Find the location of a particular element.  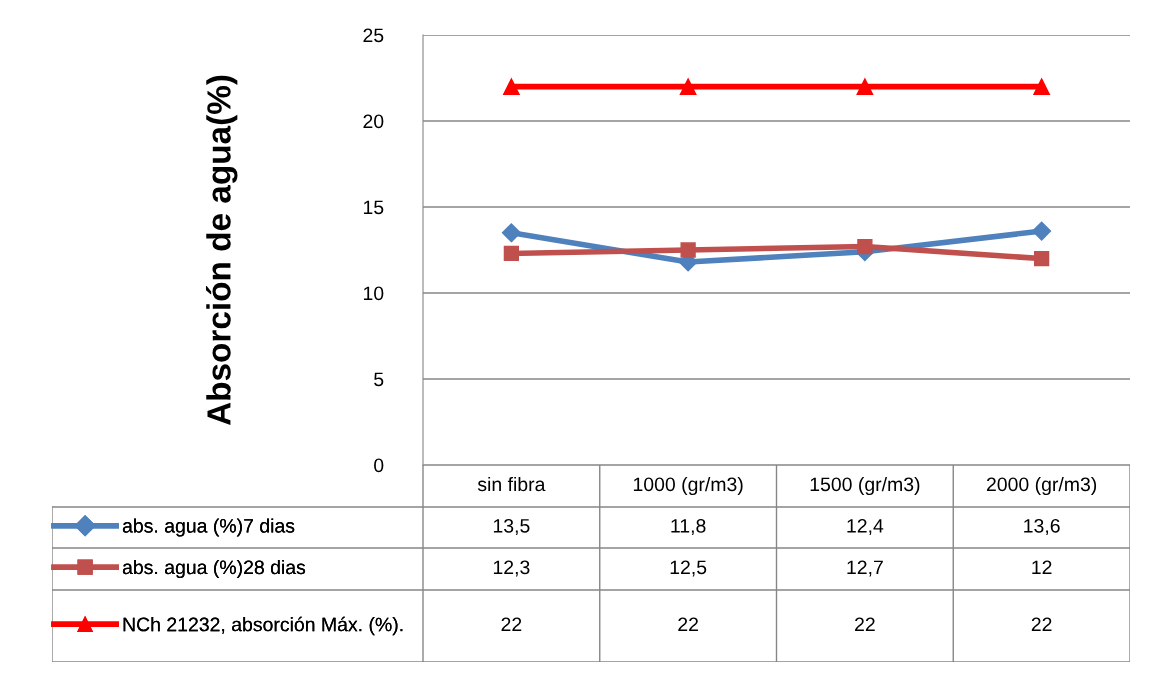

x-tick-label: 1500 (gr/m3) is located at coordinates (865, 486).